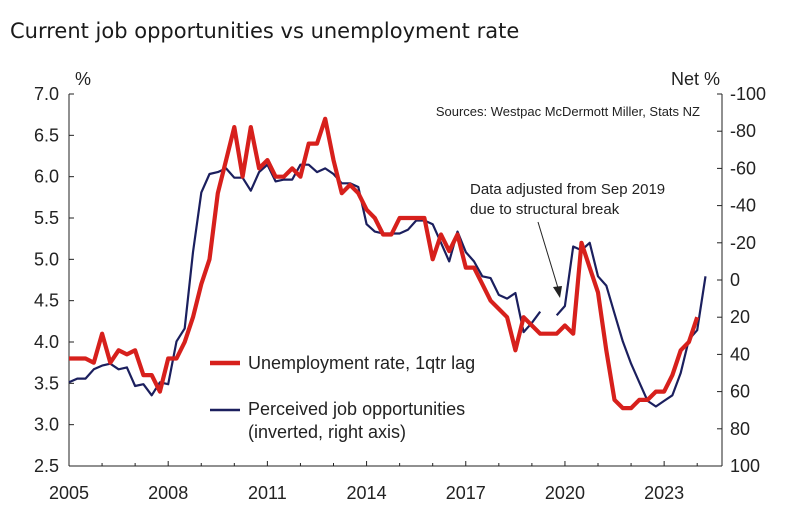 The width and height of the screenshot is (789, 511). I want to click on x-tick-label: 2014, so click(367, 493).